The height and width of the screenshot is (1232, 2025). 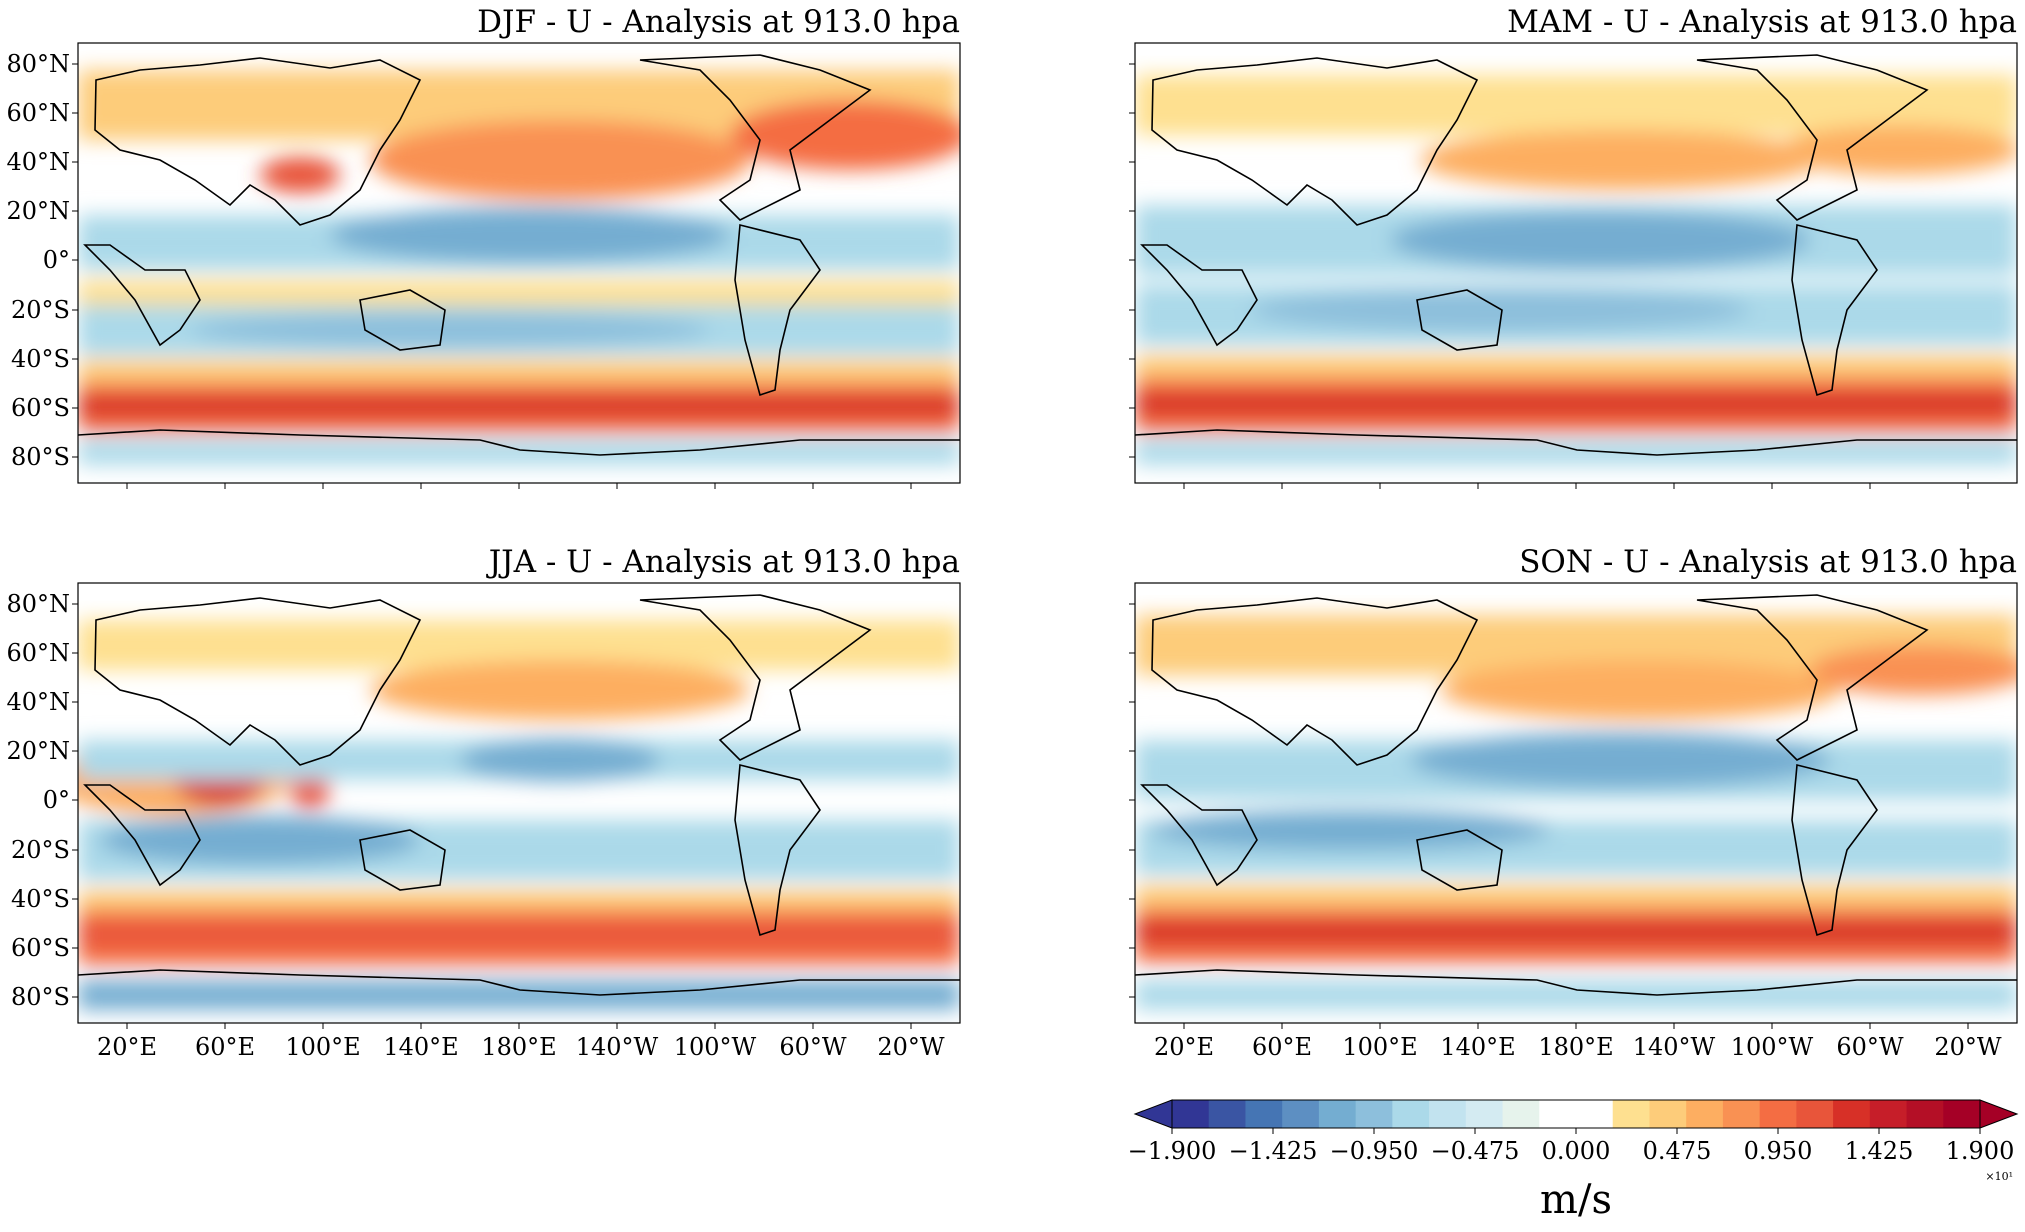 What do you see at coordinates (1677, 1151) in the screenshot?
I see `colorbar-tick-label: 0.475` at bounding box center [1677, 1151].